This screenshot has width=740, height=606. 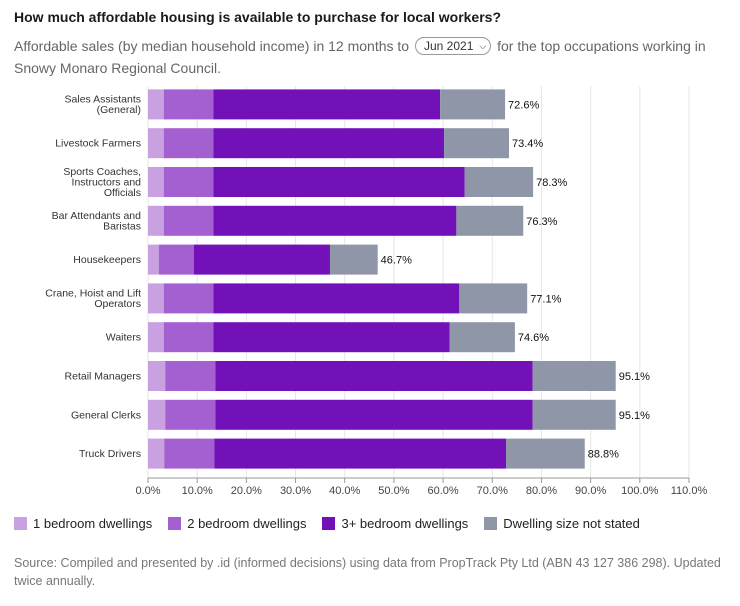 What do you see at coordinates (96, 216) in the screenshot?
I see `category-label-line: Bar Attendants and` at bounding box center [96, 216].